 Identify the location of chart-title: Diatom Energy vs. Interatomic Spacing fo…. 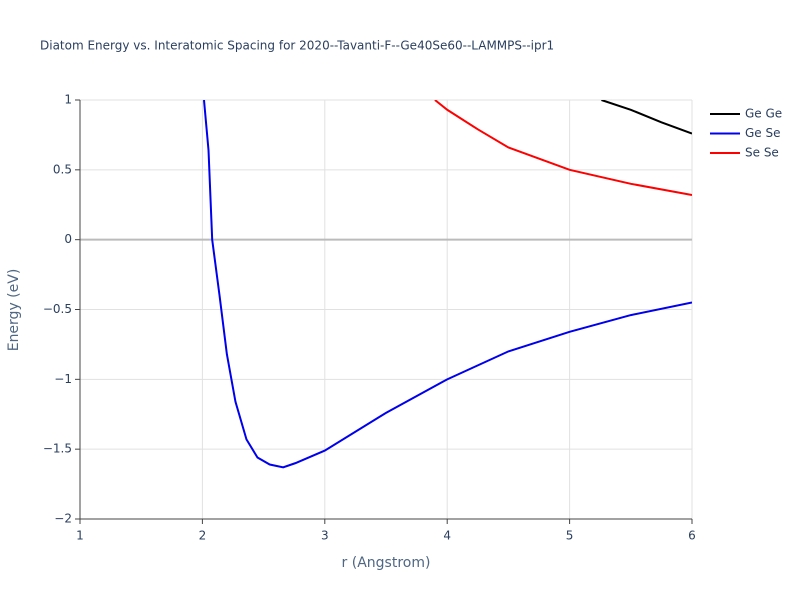
(297, 46).